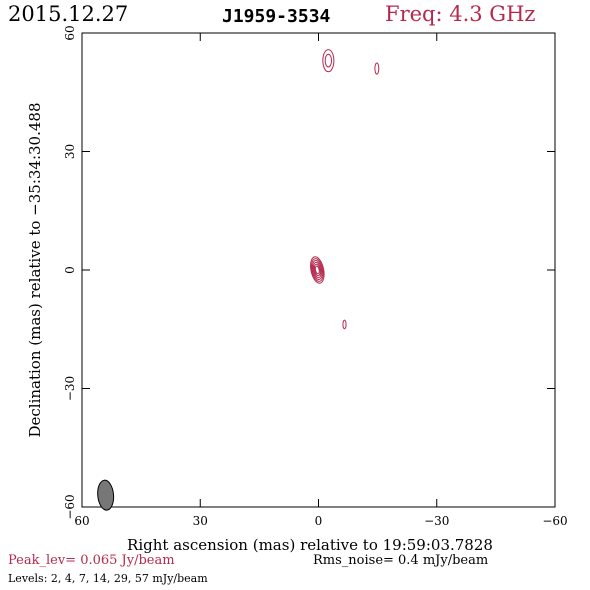 Image resolution: width=590 pixels, height=590 pixels. What do you see at coordinates (68, 14) in the screenshot?
I see `observation-date: 2015.12.27` at bounding box center [68, 14].